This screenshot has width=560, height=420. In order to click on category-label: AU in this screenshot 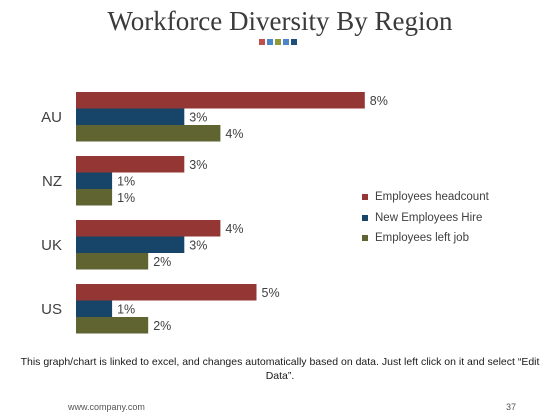, I will do `click(51, 117)`.